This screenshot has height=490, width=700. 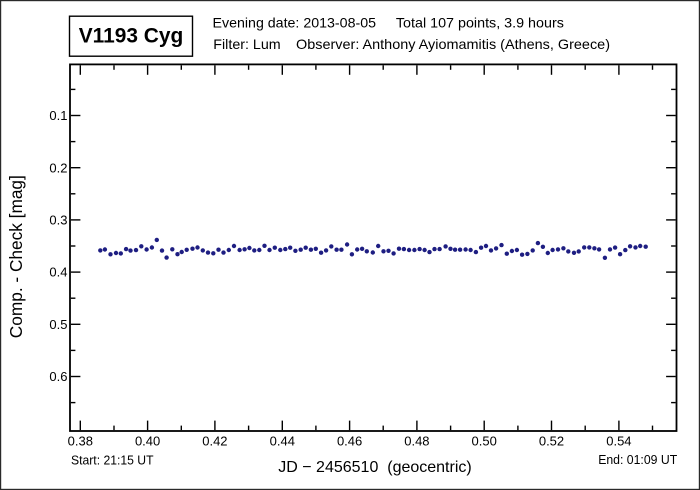 I want to click on svg-text: 0.6, so click(x=58, y=376).